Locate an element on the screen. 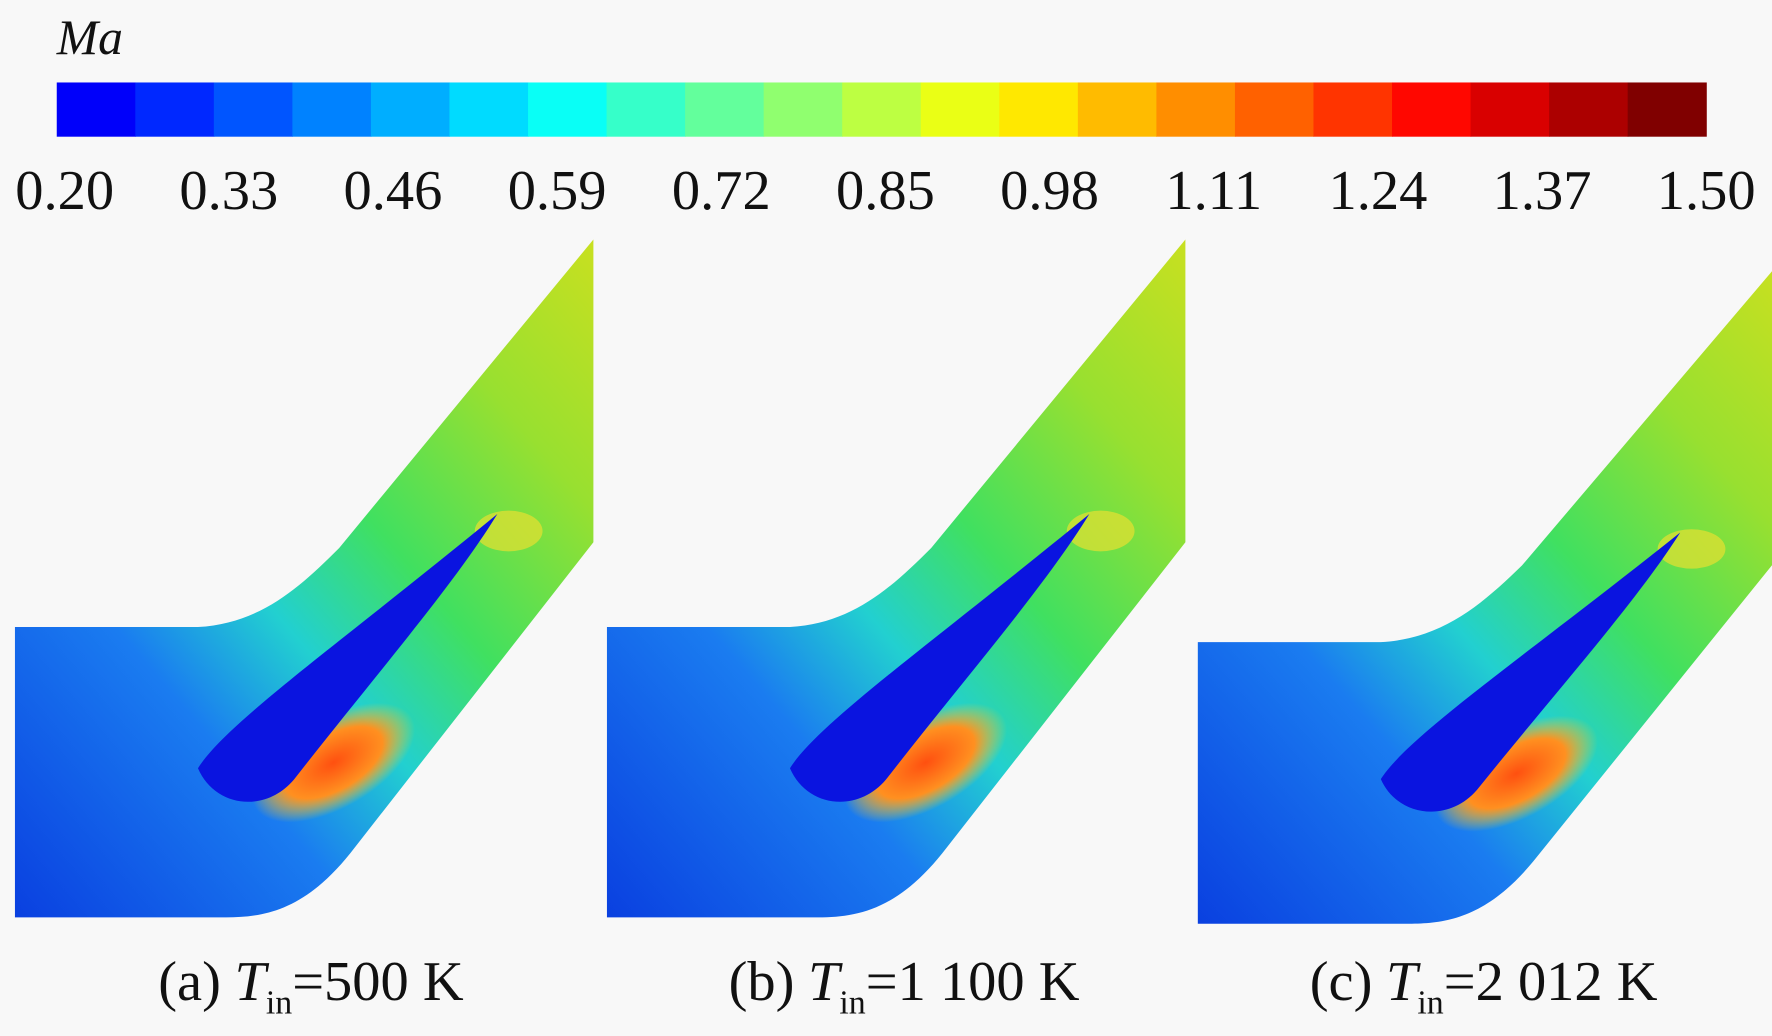  tick-label: 0.85 is located at coordinates (885, 191).